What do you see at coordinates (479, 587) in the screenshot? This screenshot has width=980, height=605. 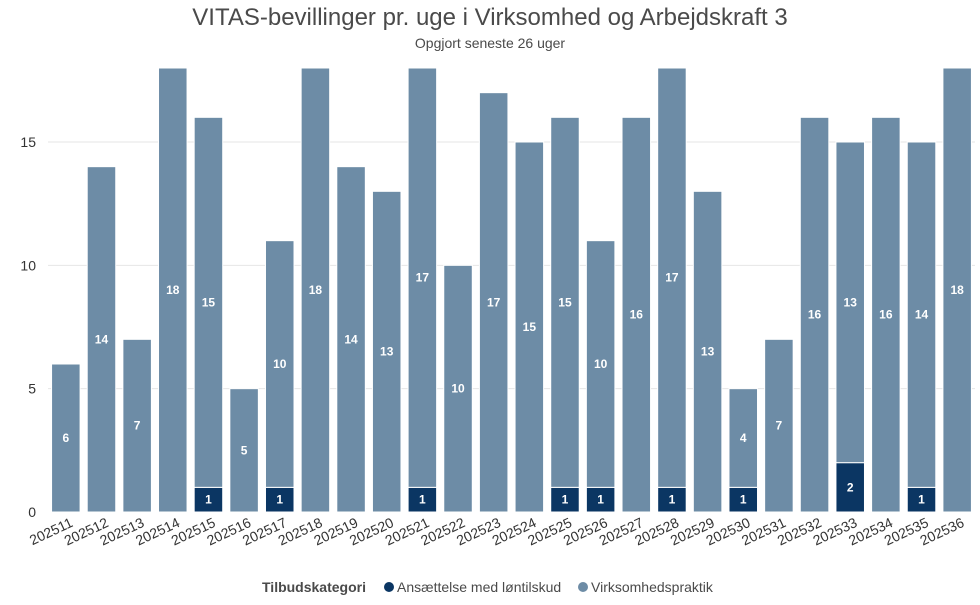 I see `legend-label-series-0: Ansættelse med løntilskud` at bounding box center [479, 587].